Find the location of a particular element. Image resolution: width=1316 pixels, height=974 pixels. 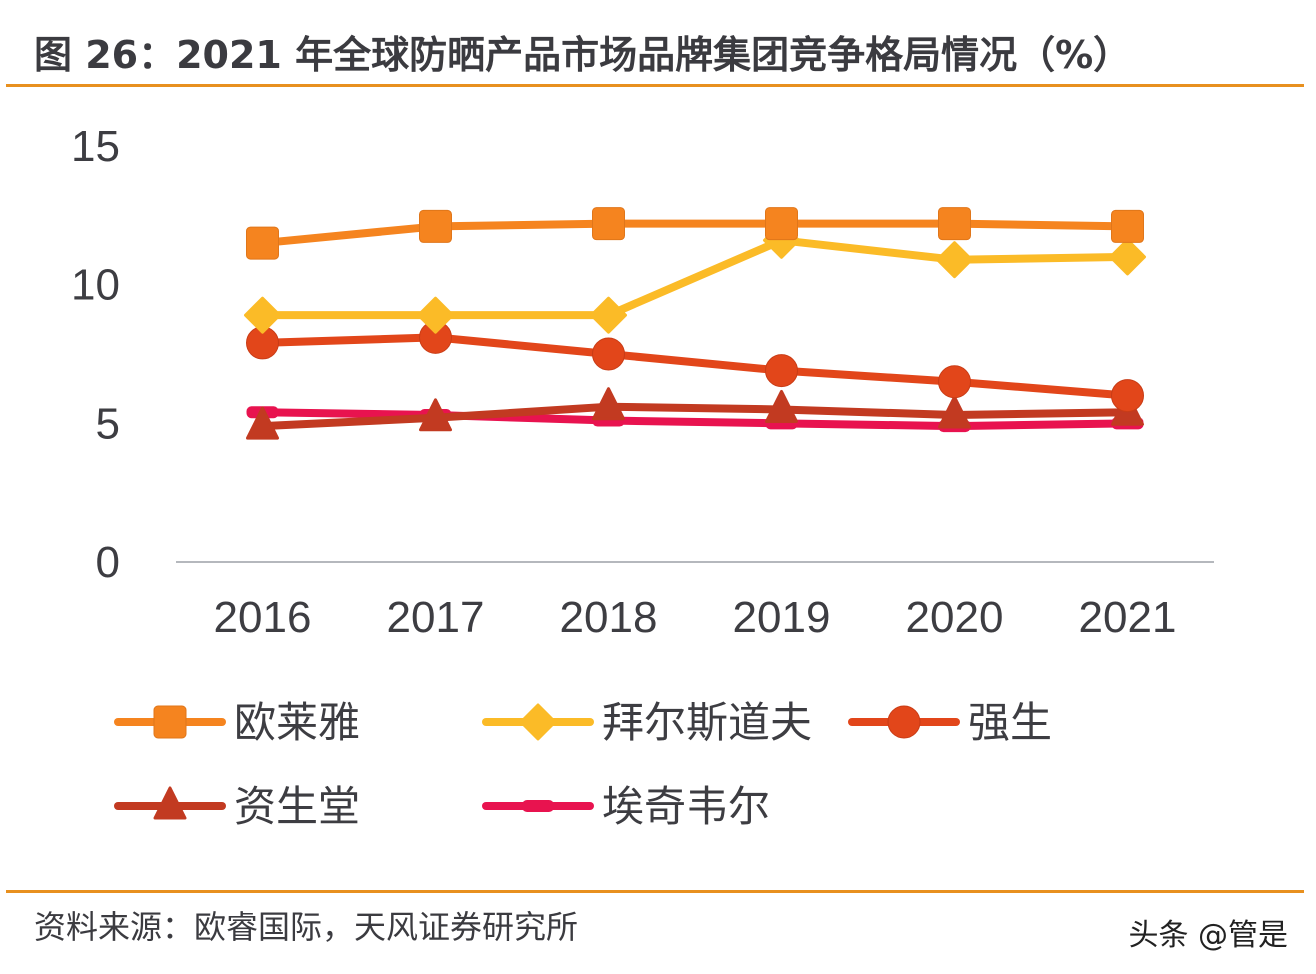

legend-marker-dash is located at coordinates (538, 806).